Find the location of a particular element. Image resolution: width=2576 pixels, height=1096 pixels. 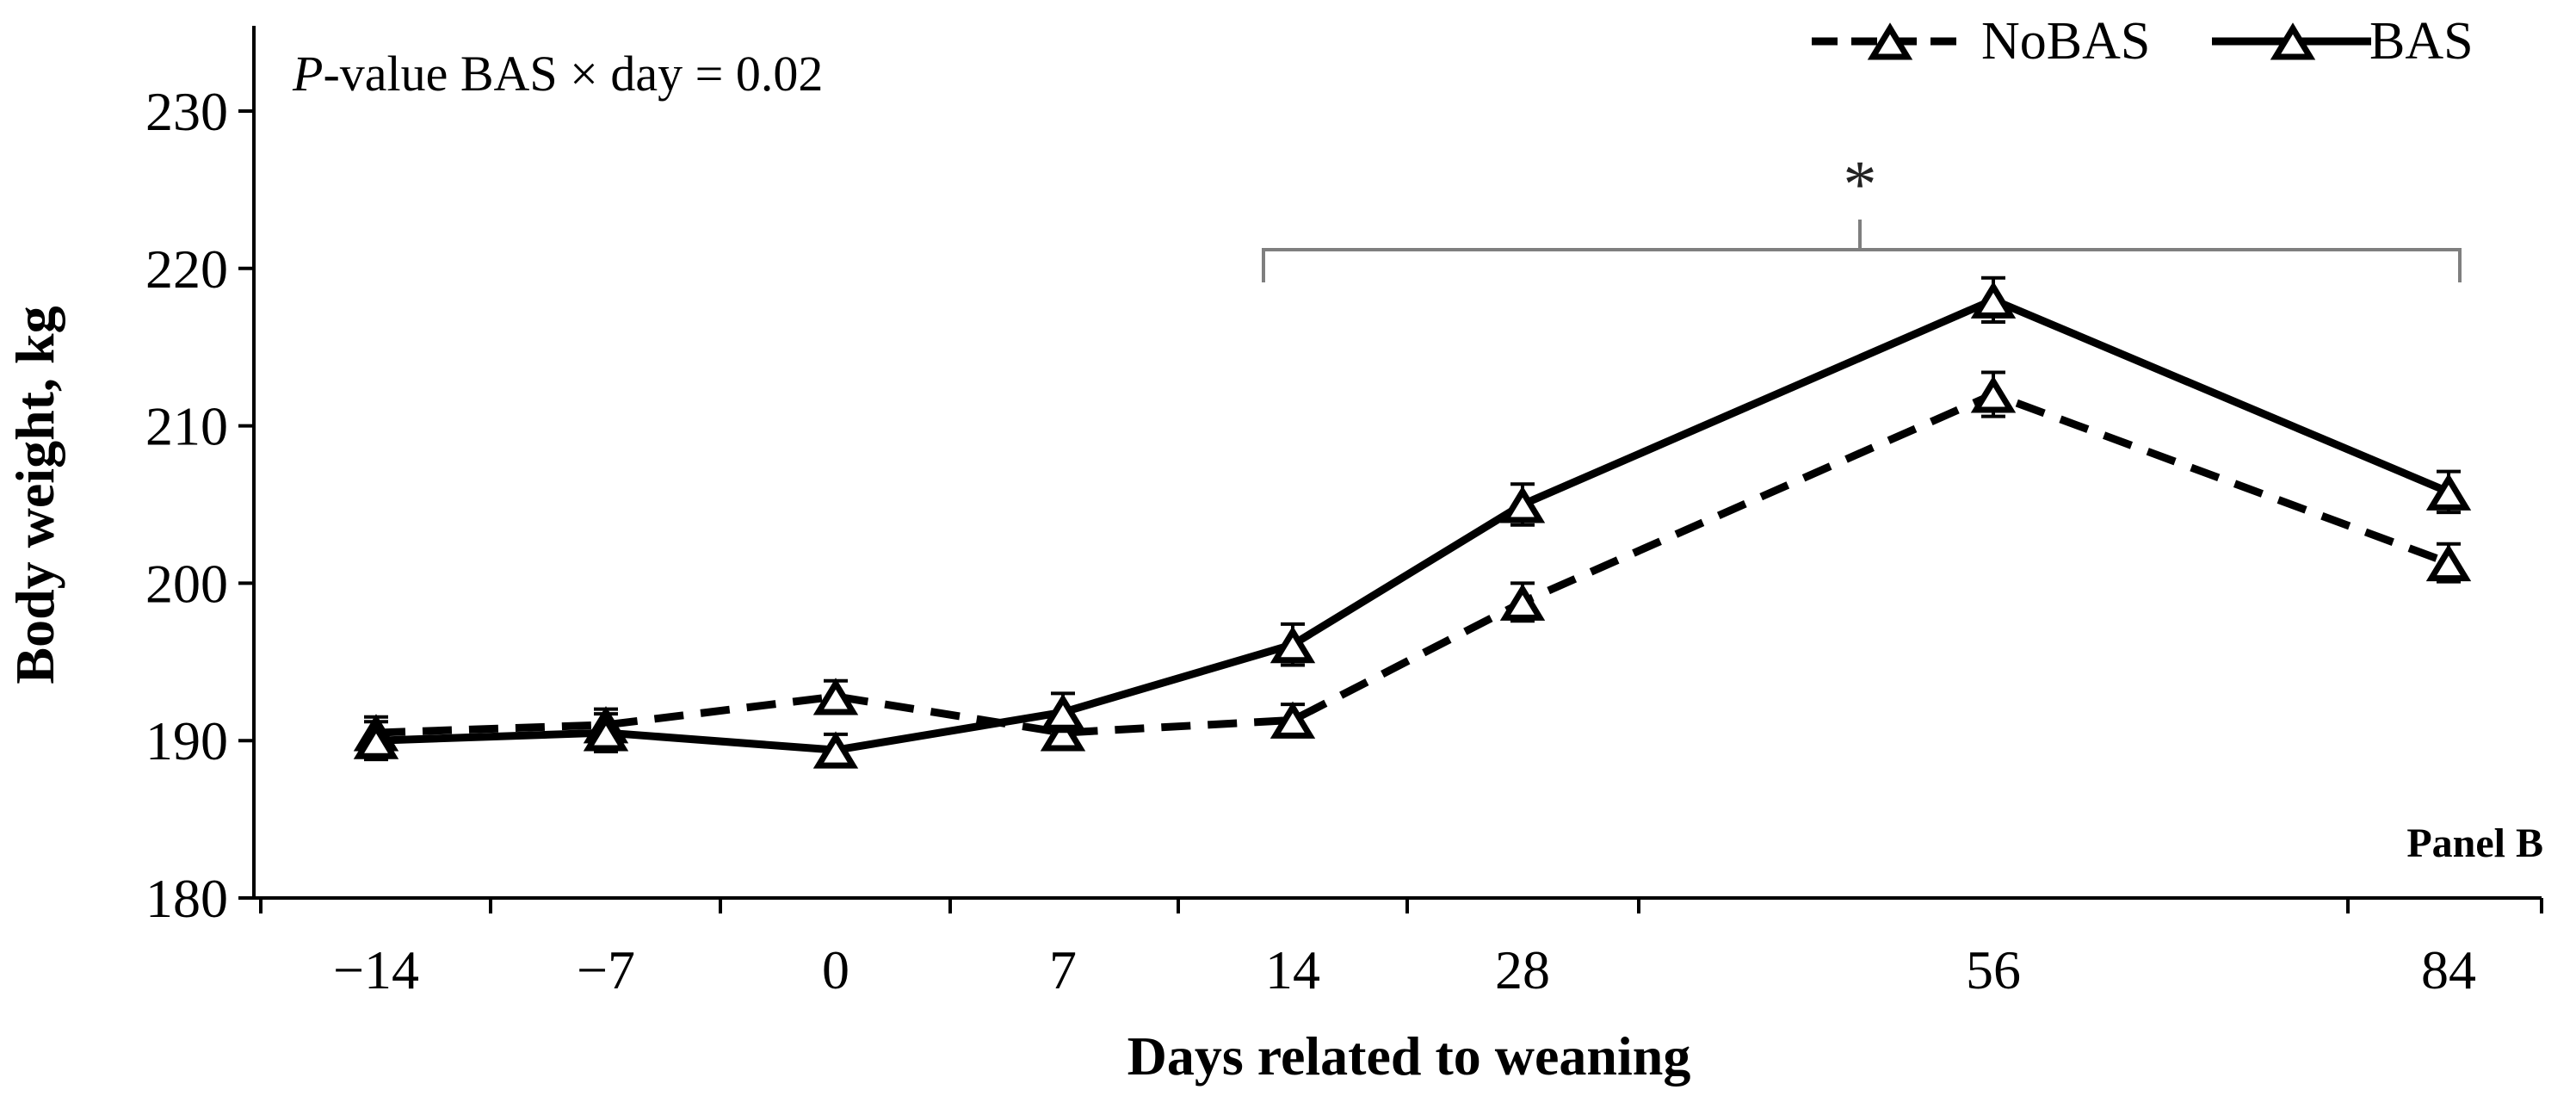

p-value-italic: P is located at coordinates (307, 74).